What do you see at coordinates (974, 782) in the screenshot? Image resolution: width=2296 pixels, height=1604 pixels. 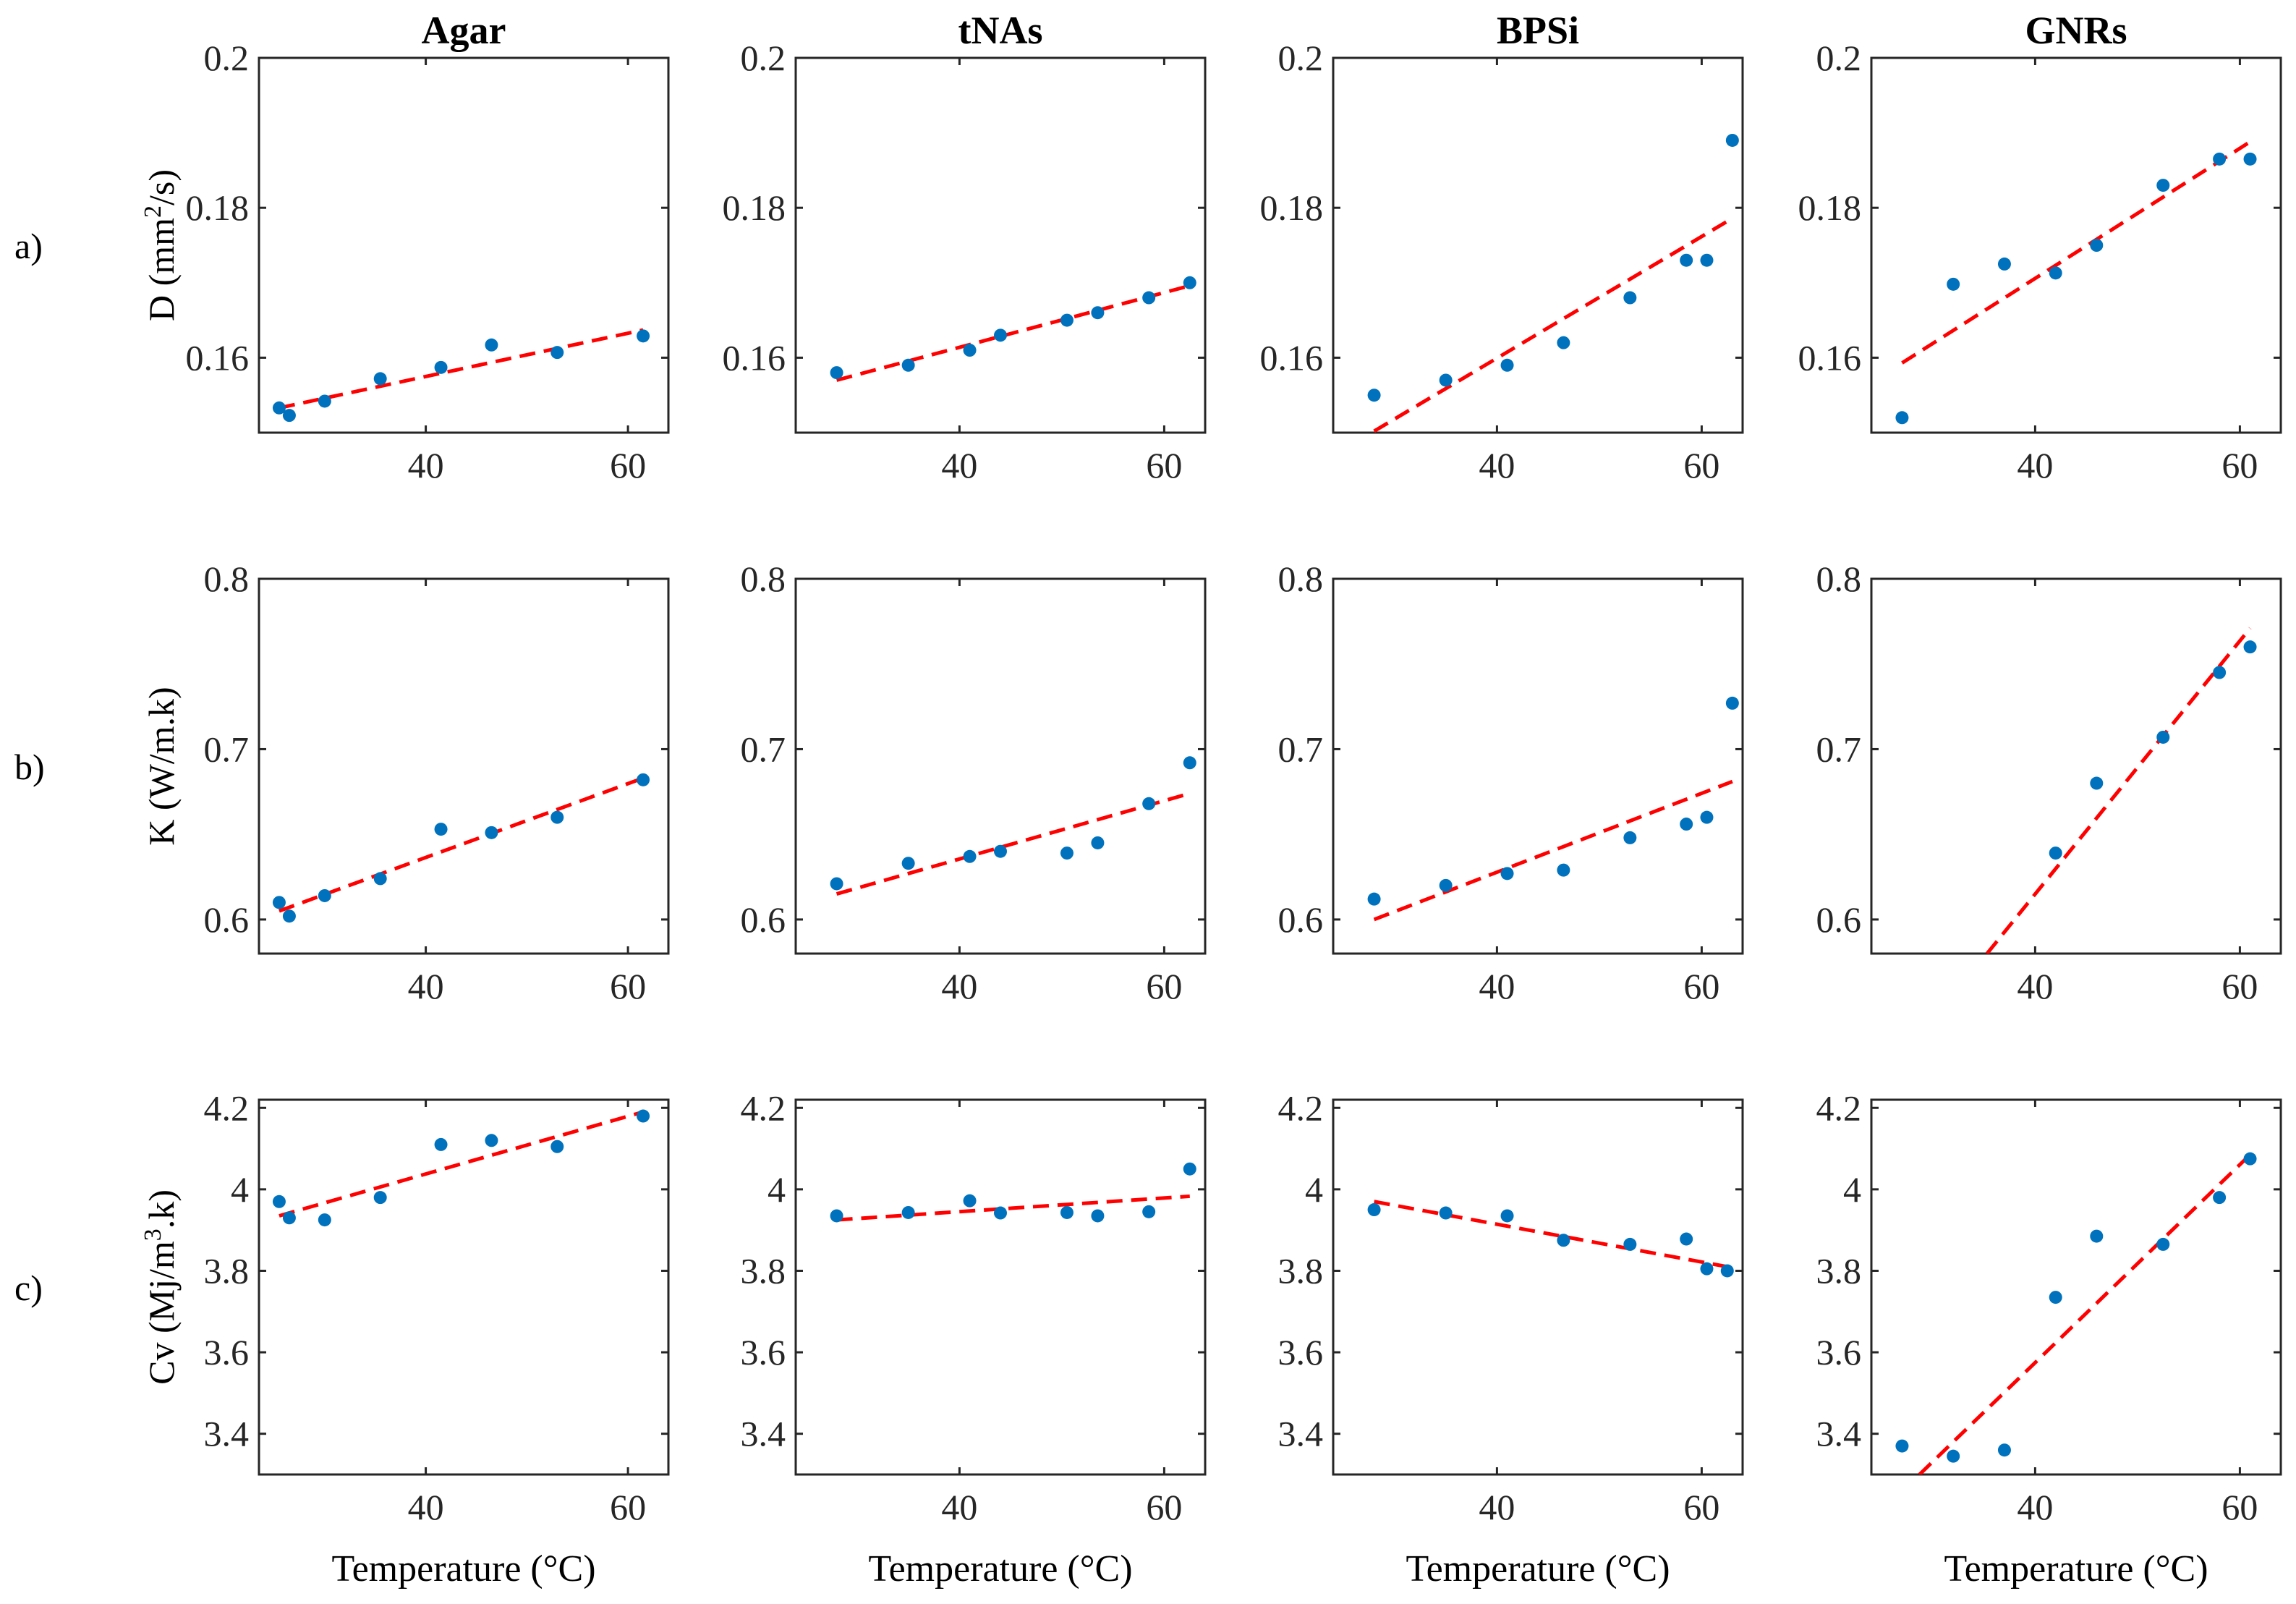 I see `panel-b-tnas: 0.6 0.7 0.8 40 60` at bounding box center [974, 782].